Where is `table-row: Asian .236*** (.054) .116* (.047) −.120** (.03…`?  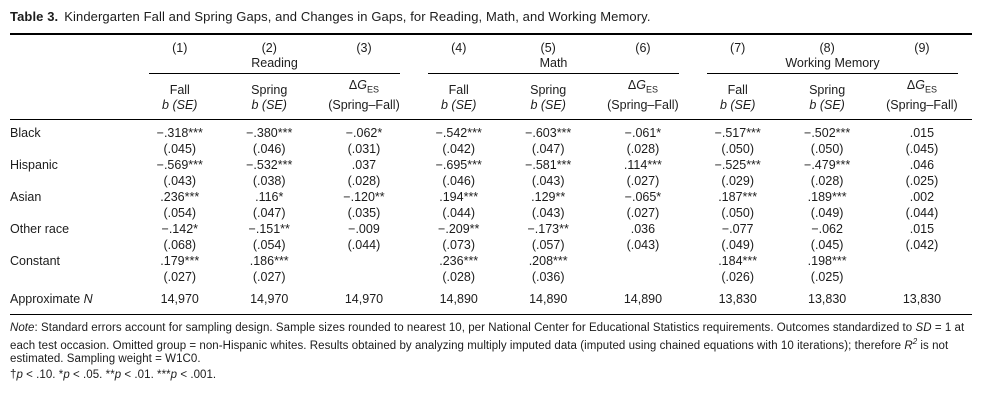 table-row: Asian .236*** (.054) .116* (.047) −.120** (.03… is located at coordinates (491, 205).